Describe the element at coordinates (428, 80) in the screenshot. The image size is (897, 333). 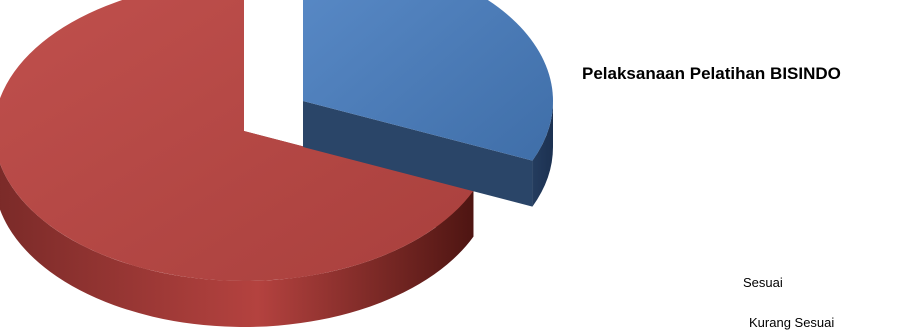
I see `slice-top` at that location.